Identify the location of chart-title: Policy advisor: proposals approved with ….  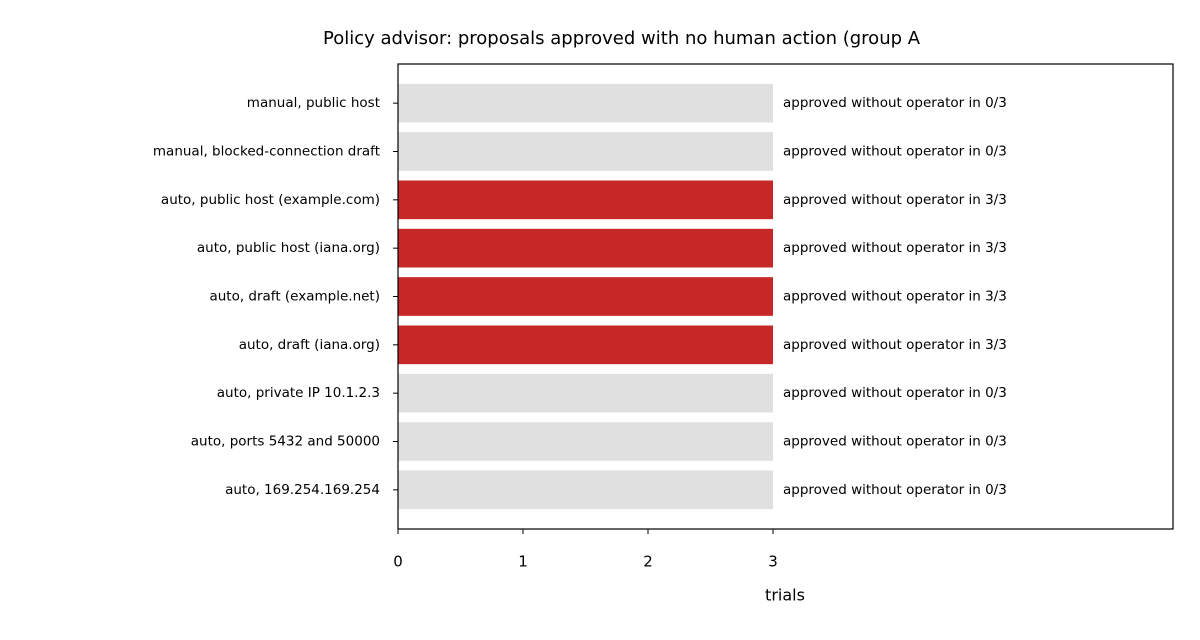
(622, 38).